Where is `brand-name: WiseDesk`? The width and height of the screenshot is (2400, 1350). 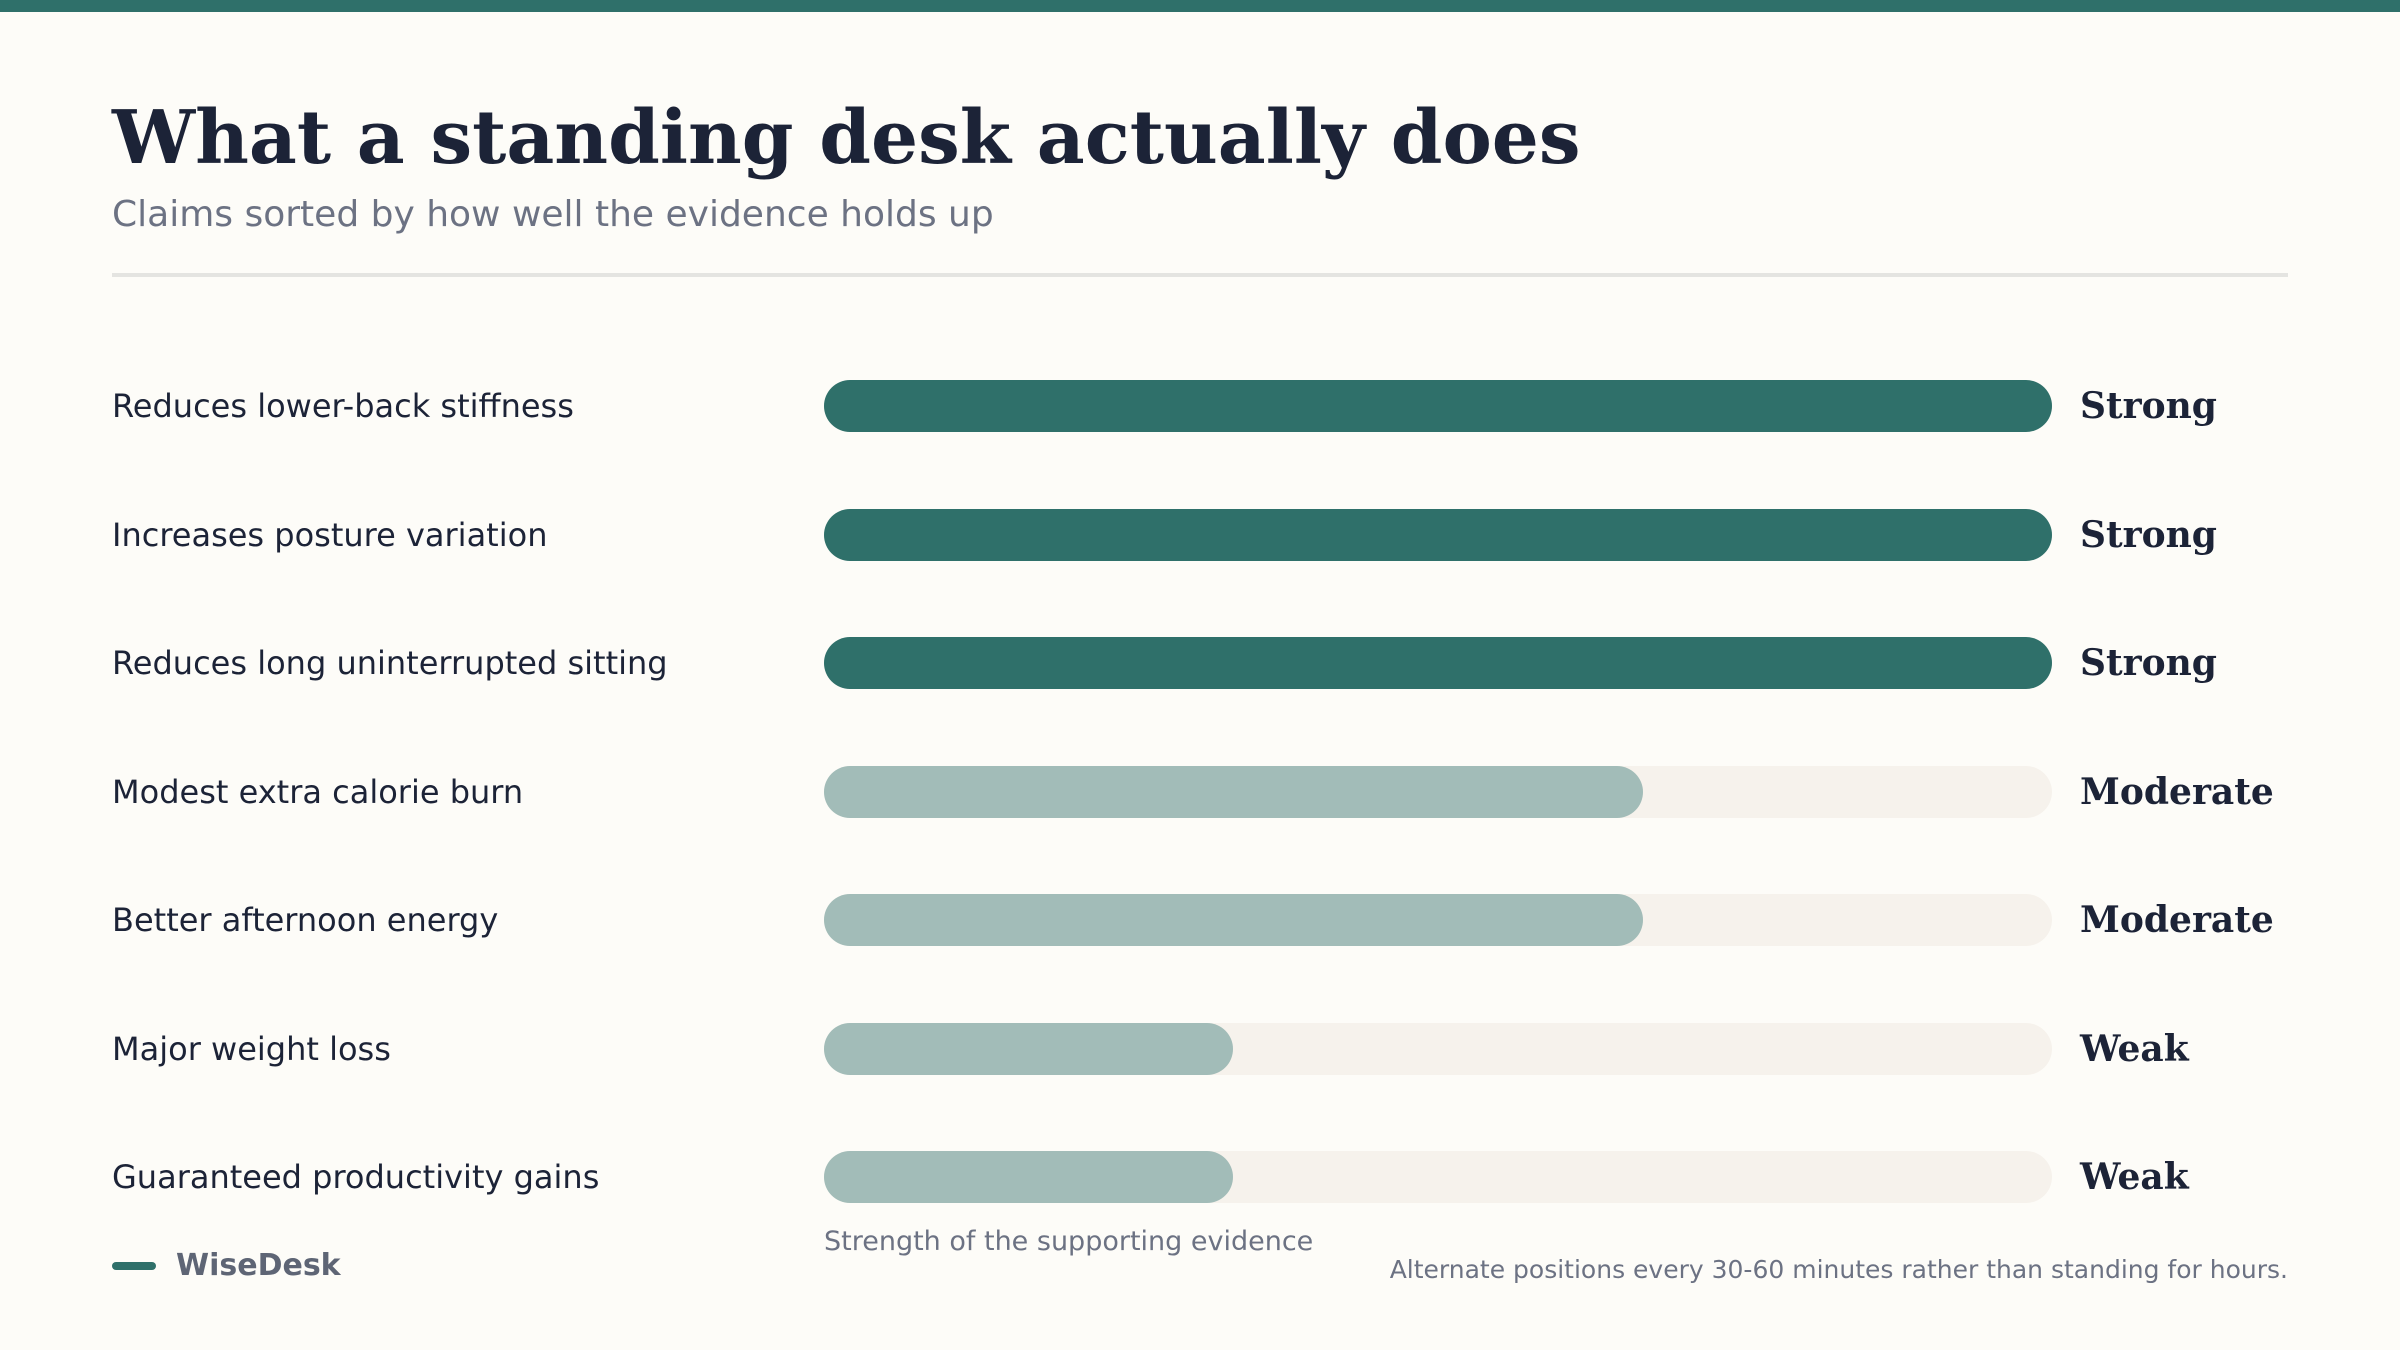
brand-name: WiseDesk is located at coordinates (258, 1265).